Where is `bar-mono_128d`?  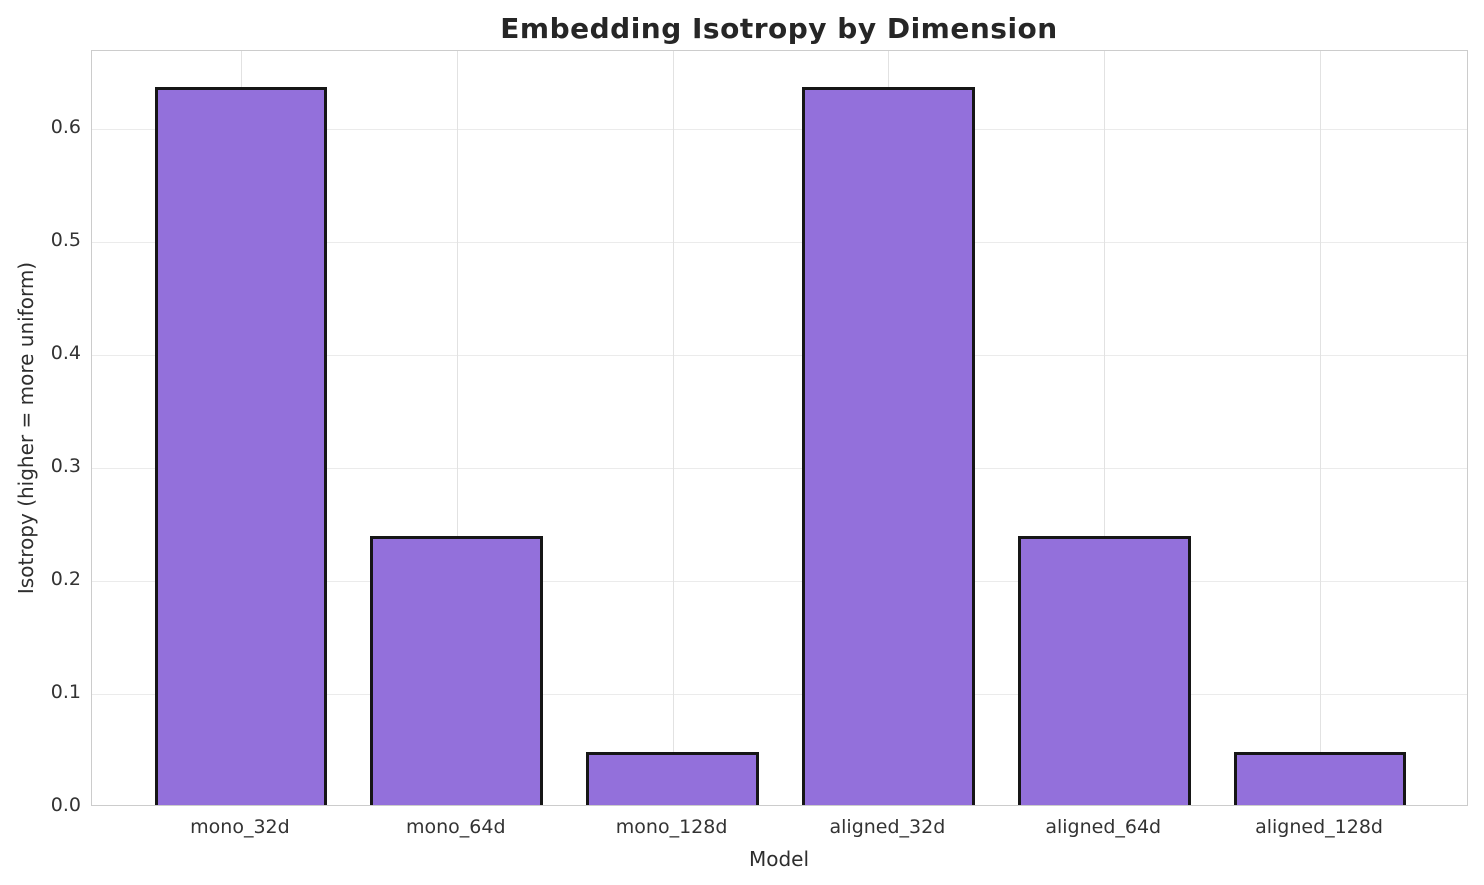 bar-mono_128d is located at coordinates (672, 778).